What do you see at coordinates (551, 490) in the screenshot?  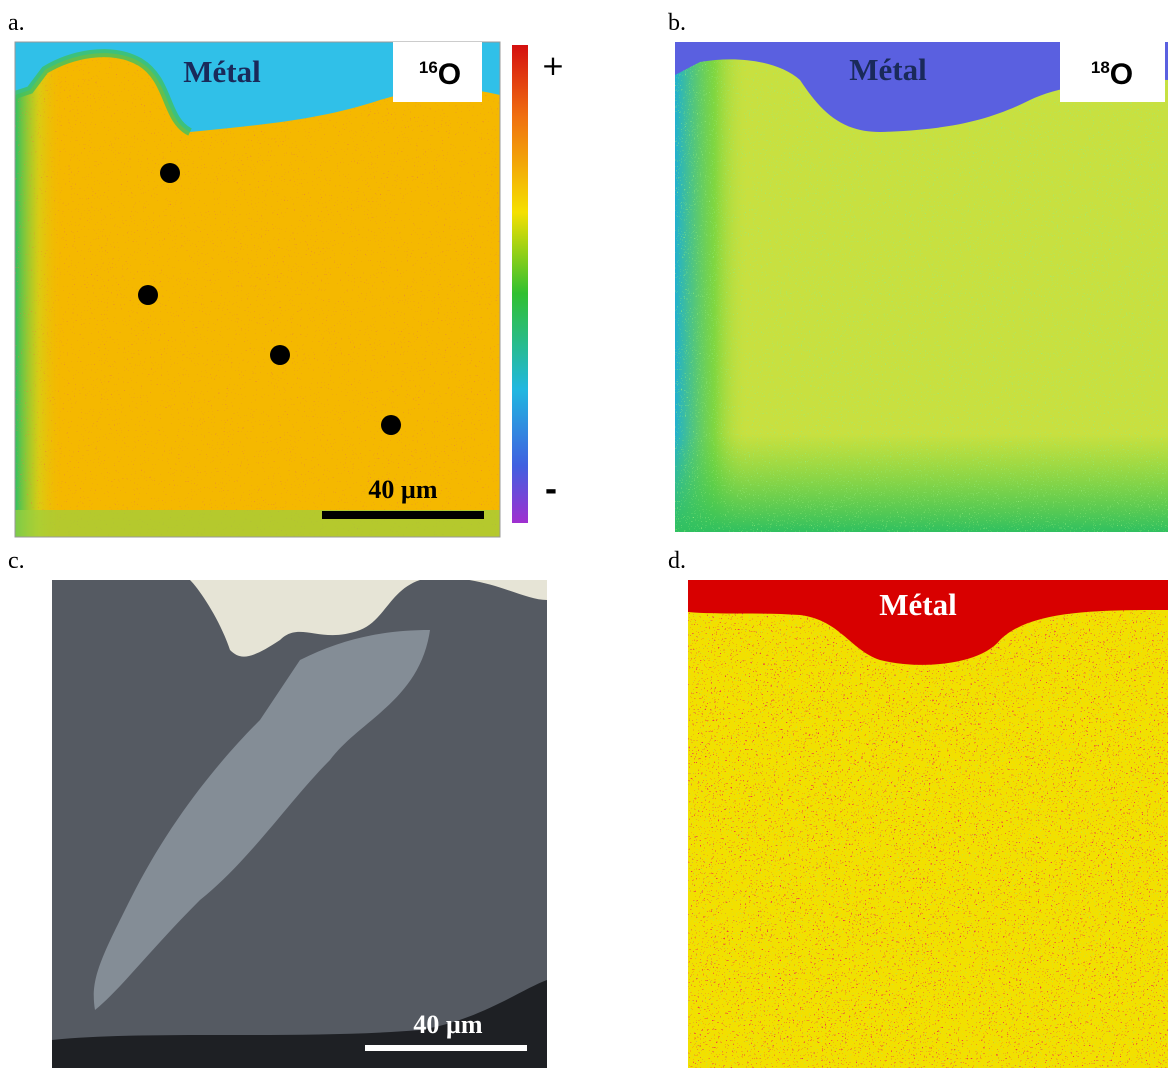 I see `colorbar-min: -` at bounding box center [551, 490].